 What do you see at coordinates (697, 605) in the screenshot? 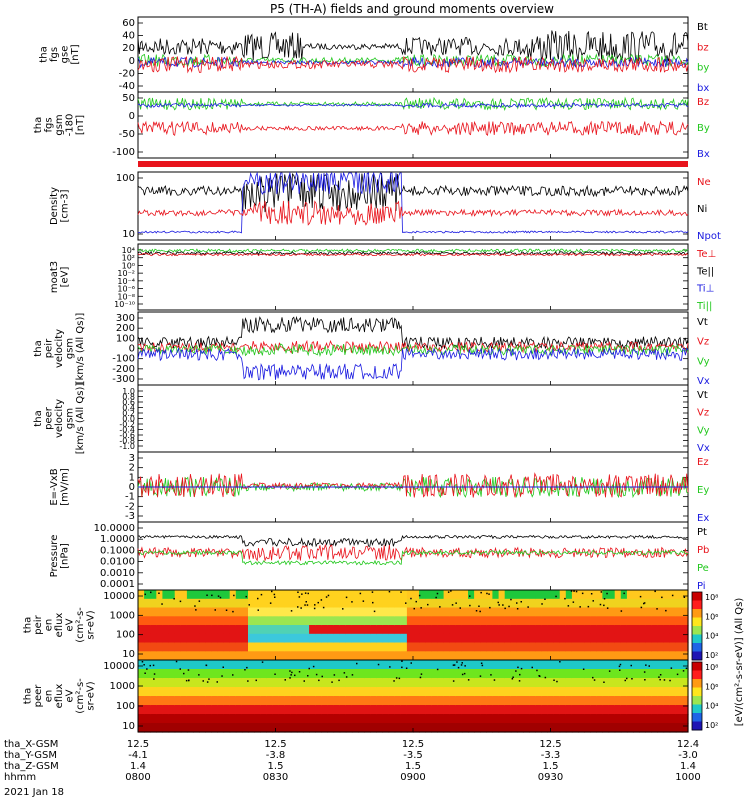
I see `colorbar-segment` at bounding box center [697, 605].